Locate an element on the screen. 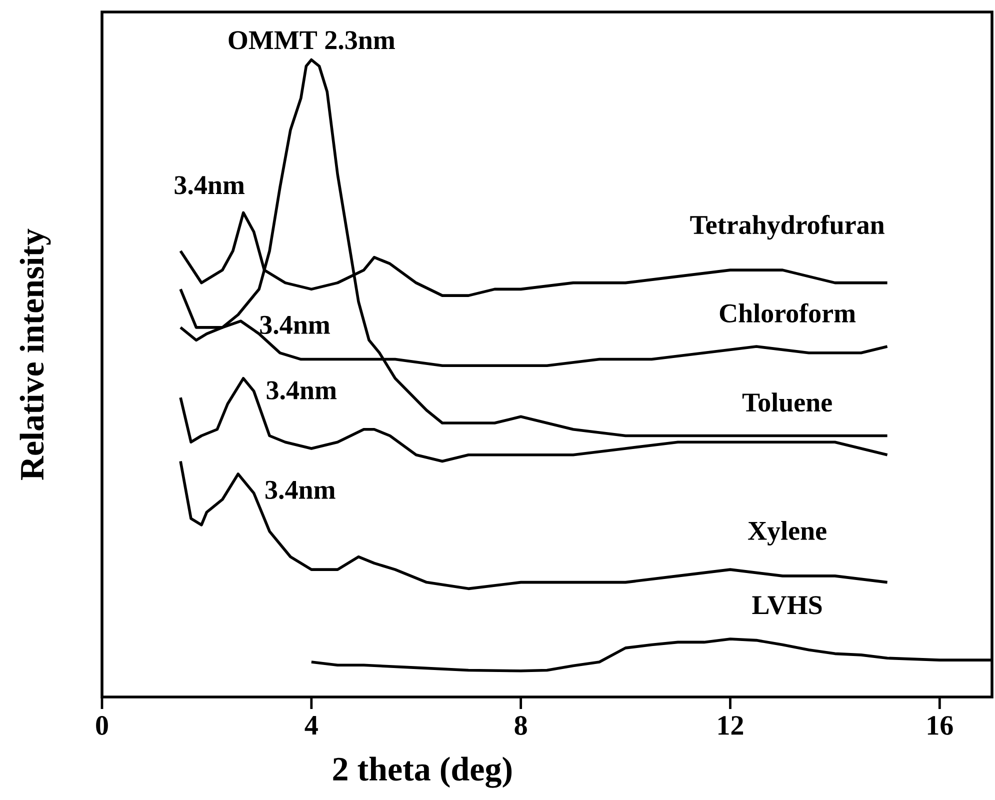  series-label: Toluene is located at coordinates (787, 402).